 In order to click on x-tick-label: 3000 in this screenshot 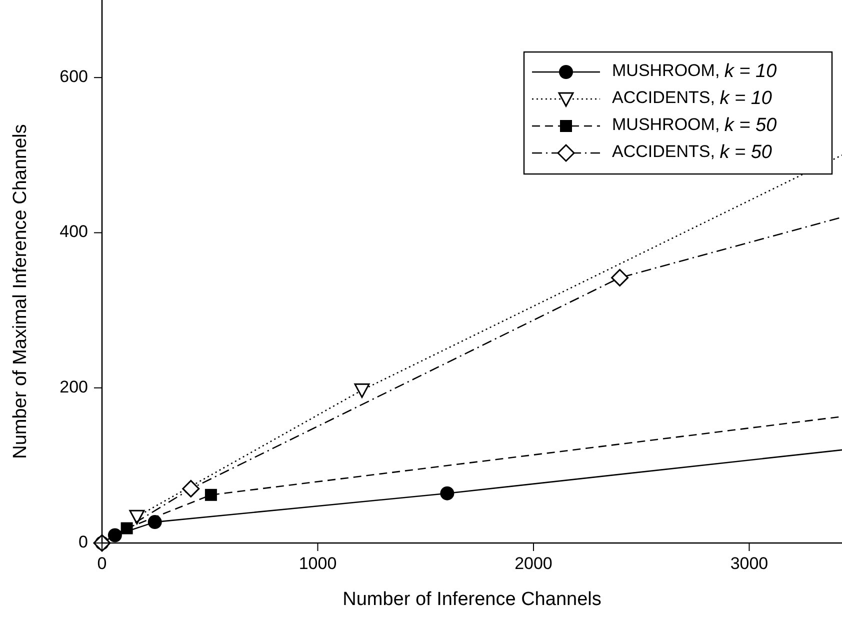, I will do `click(749, 563)`.